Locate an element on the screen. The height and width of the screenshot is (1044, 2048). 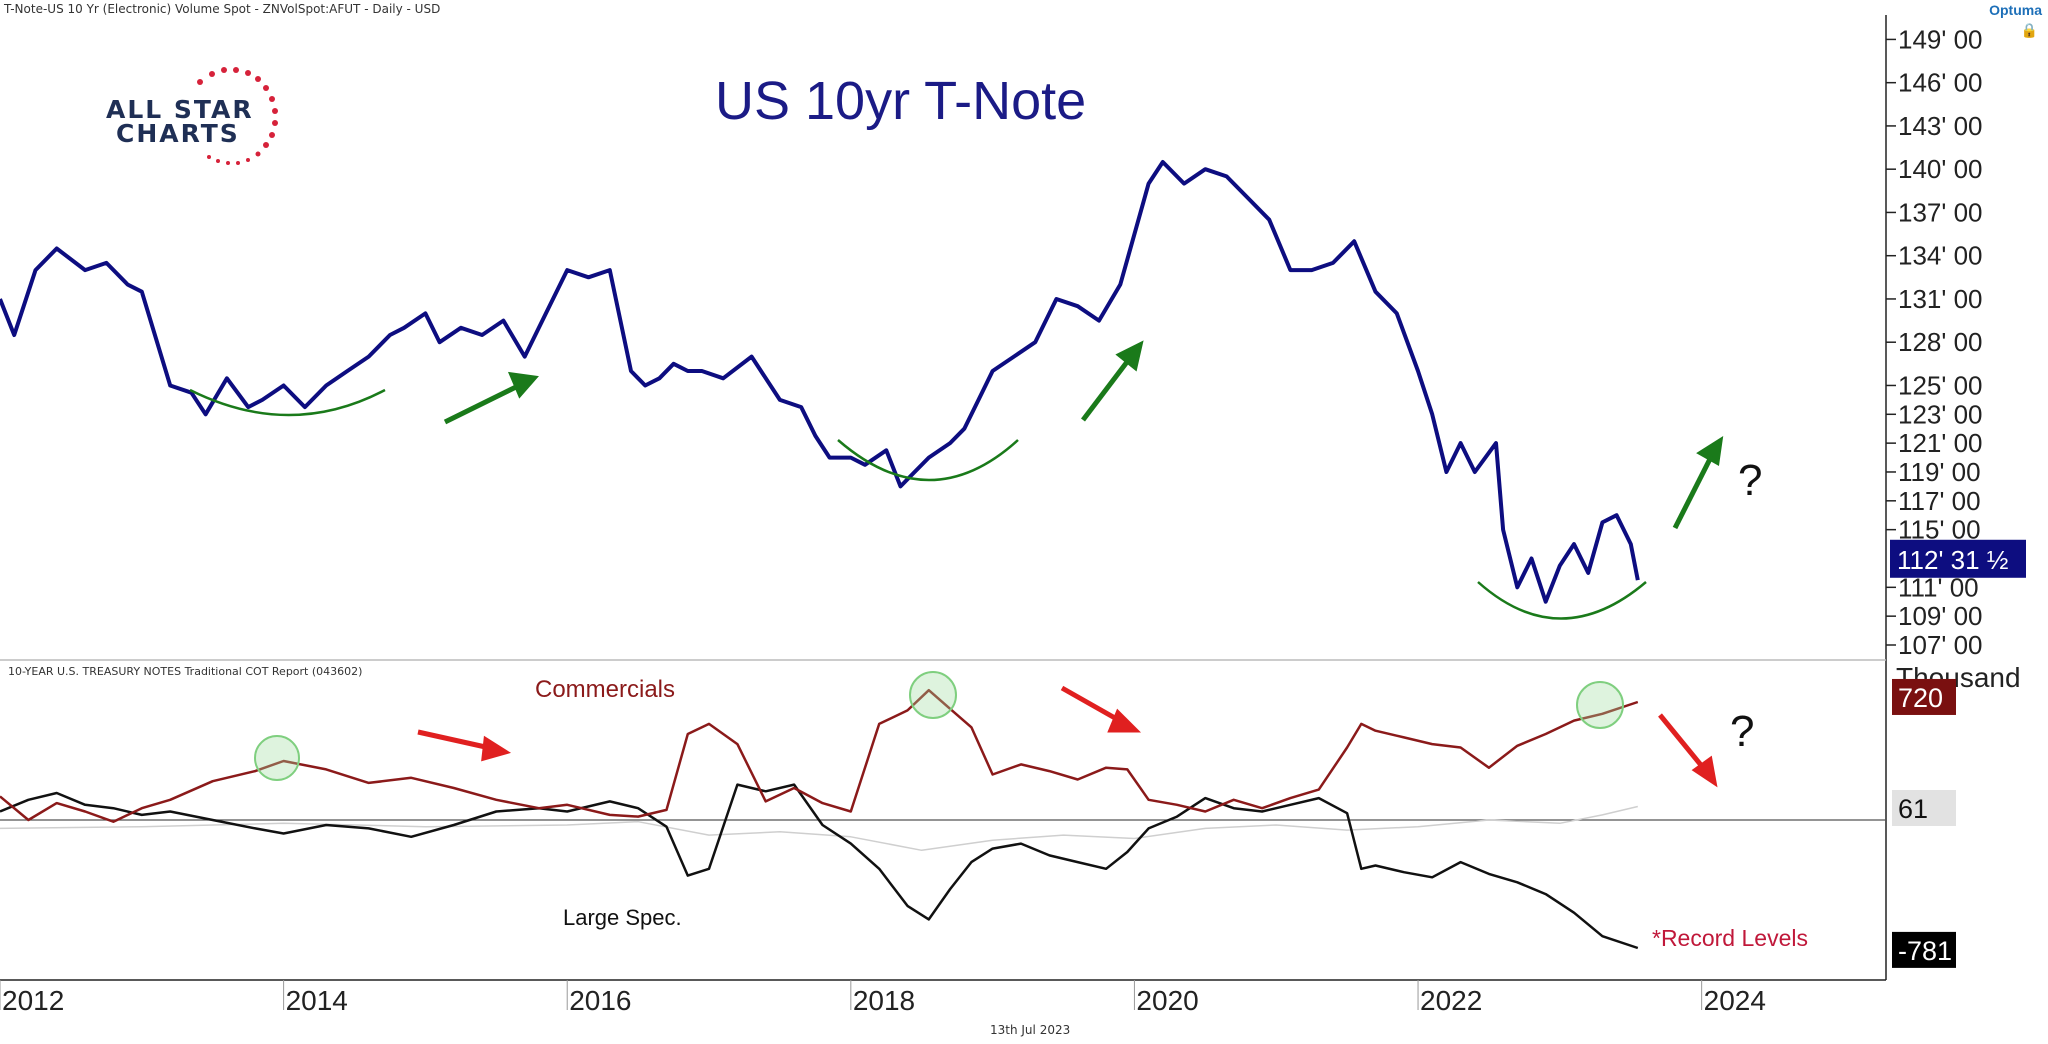
logo-stars is located at coordinates (237, 116).